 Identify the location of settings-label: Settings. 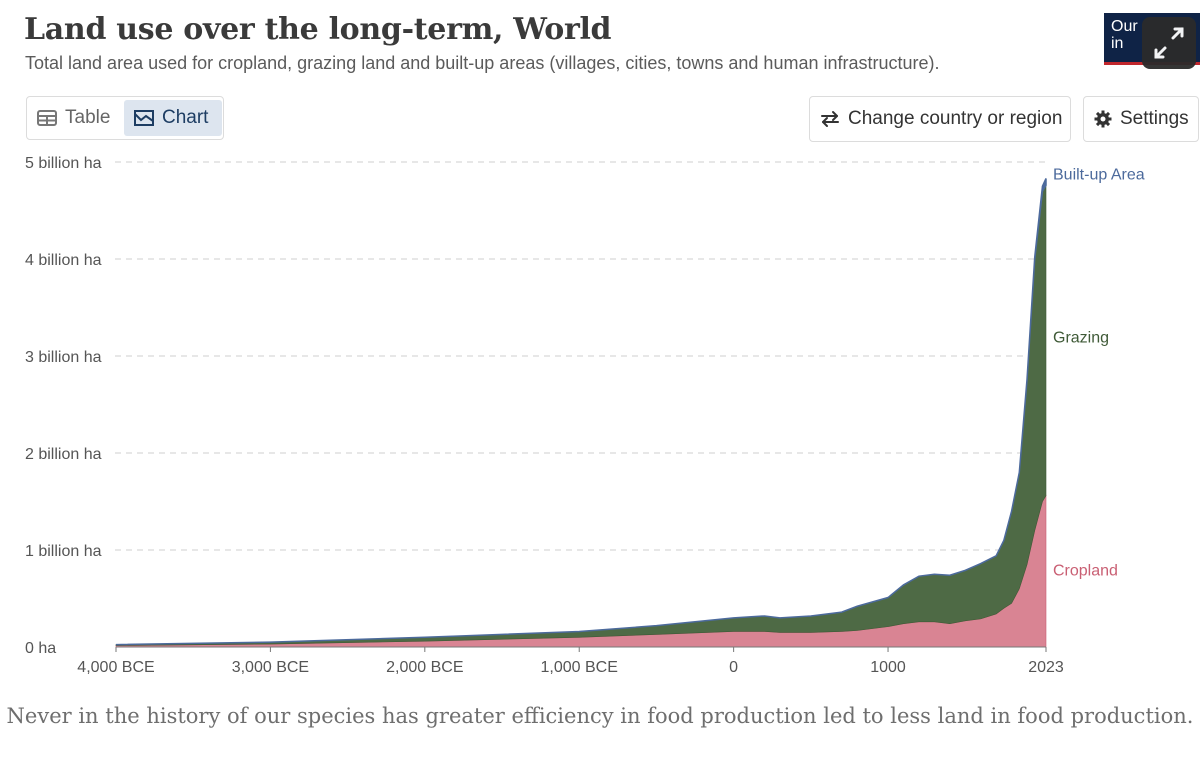
(1154, 118).